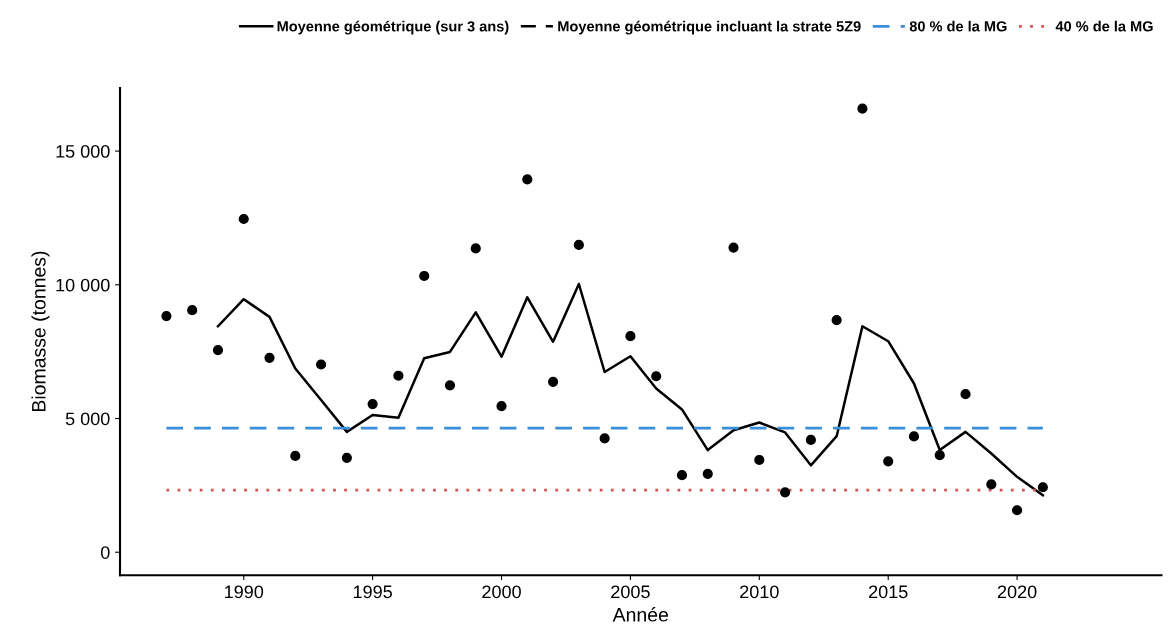 This screenshot has height=642, width=1172. What do you see at coordinates (87, 419) in the screenshot?
I see `y-tick-label: 5 000` at bounding box center [87, 419].